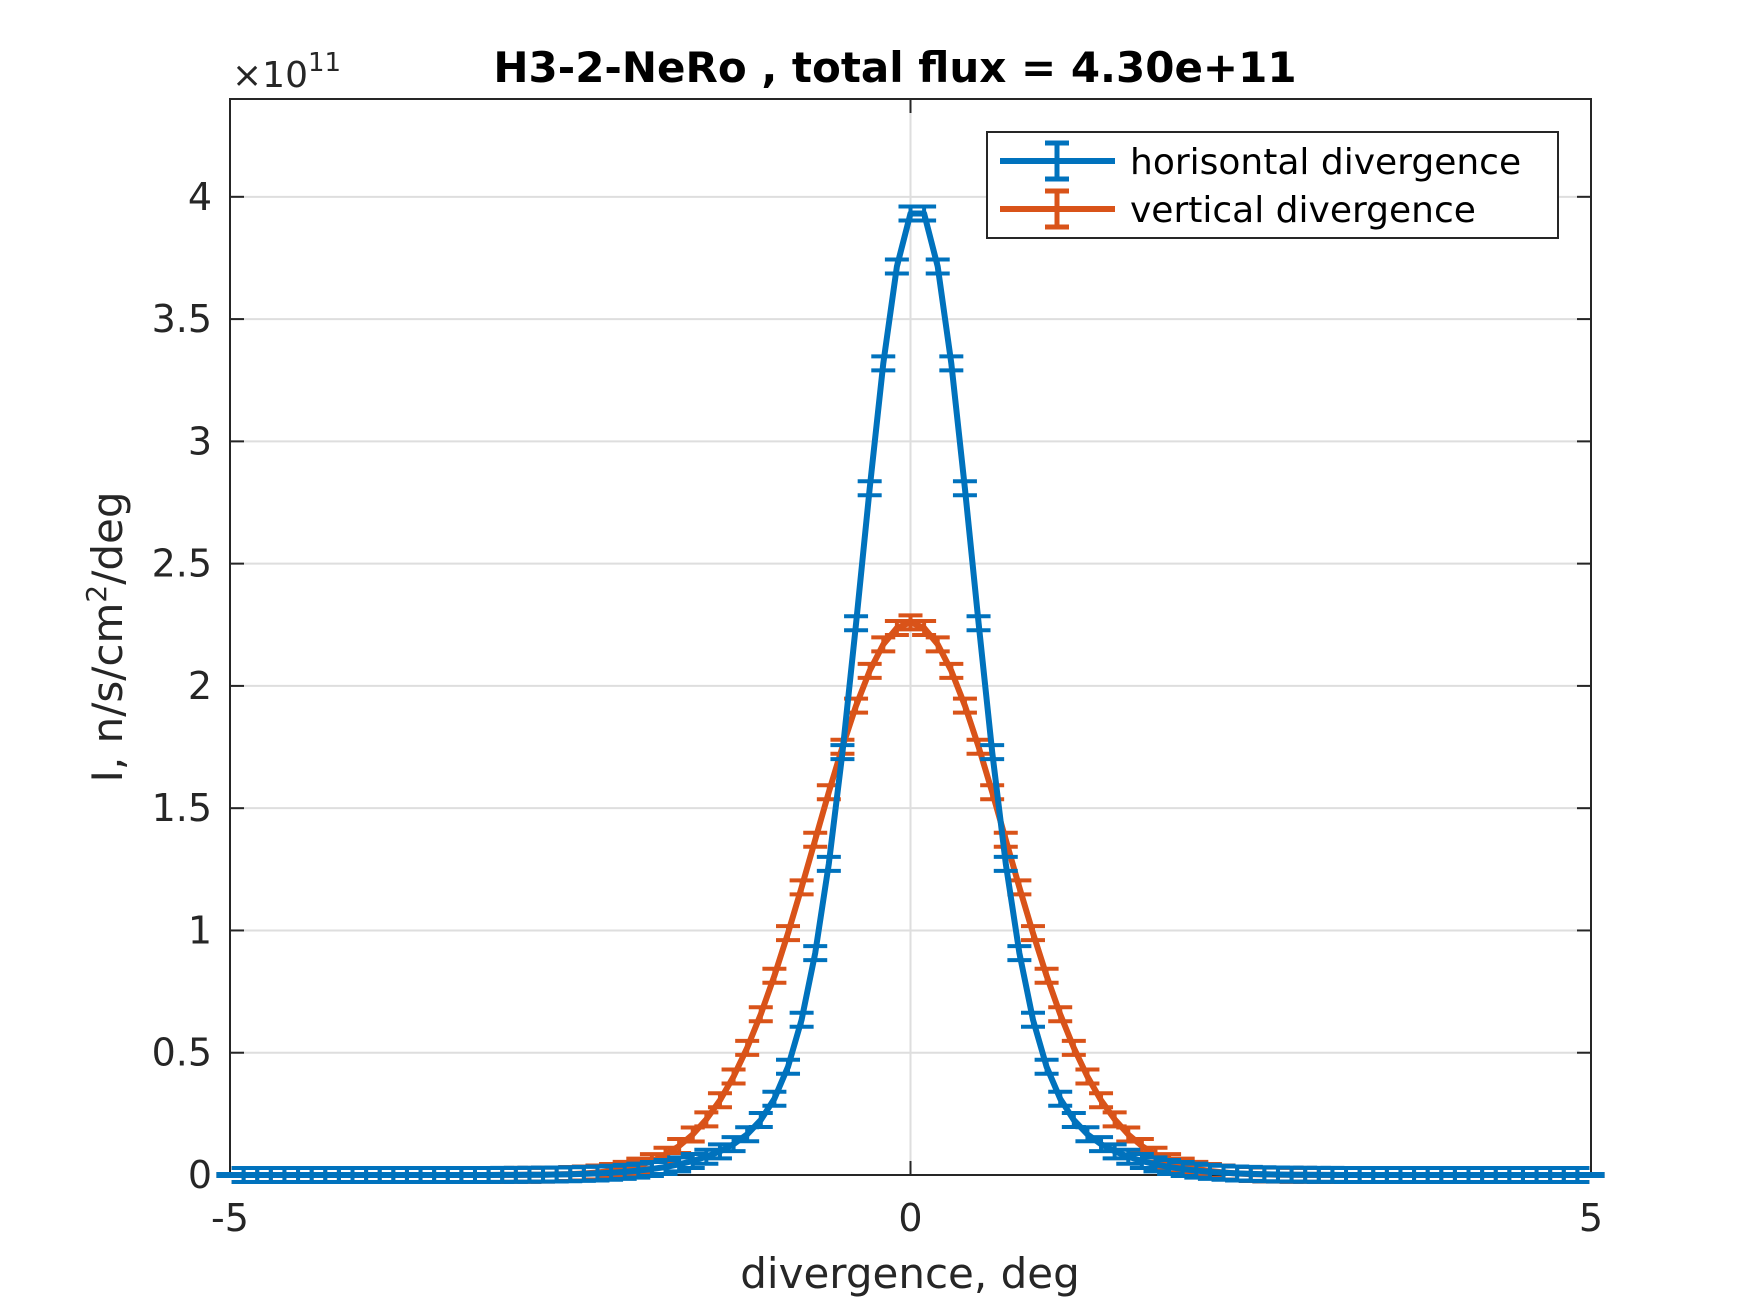 The width and height of the screenshot is (1750, 1313). What do you see at coordinates (1303, 210) in the screenshot?
I see `legend-label: vertical divergence` at bounding box center [1303, 210].